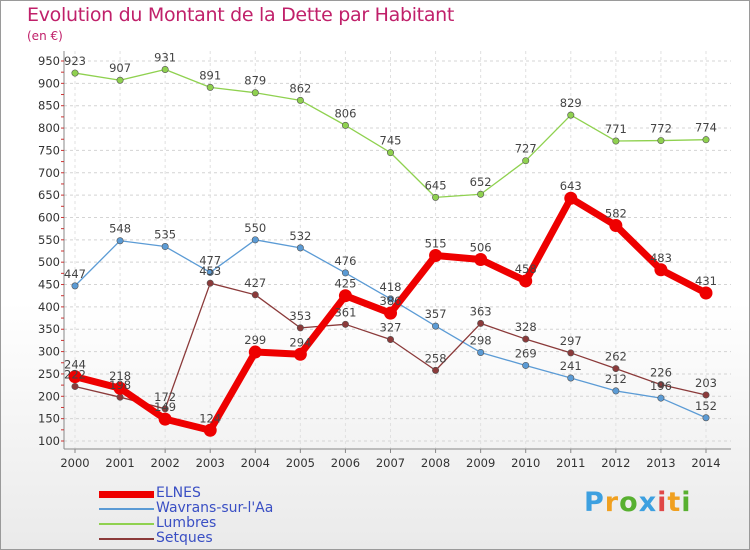 The width and height of the screenshot is (750, 550). I want to click on data-label: 477, so click(210, 260).